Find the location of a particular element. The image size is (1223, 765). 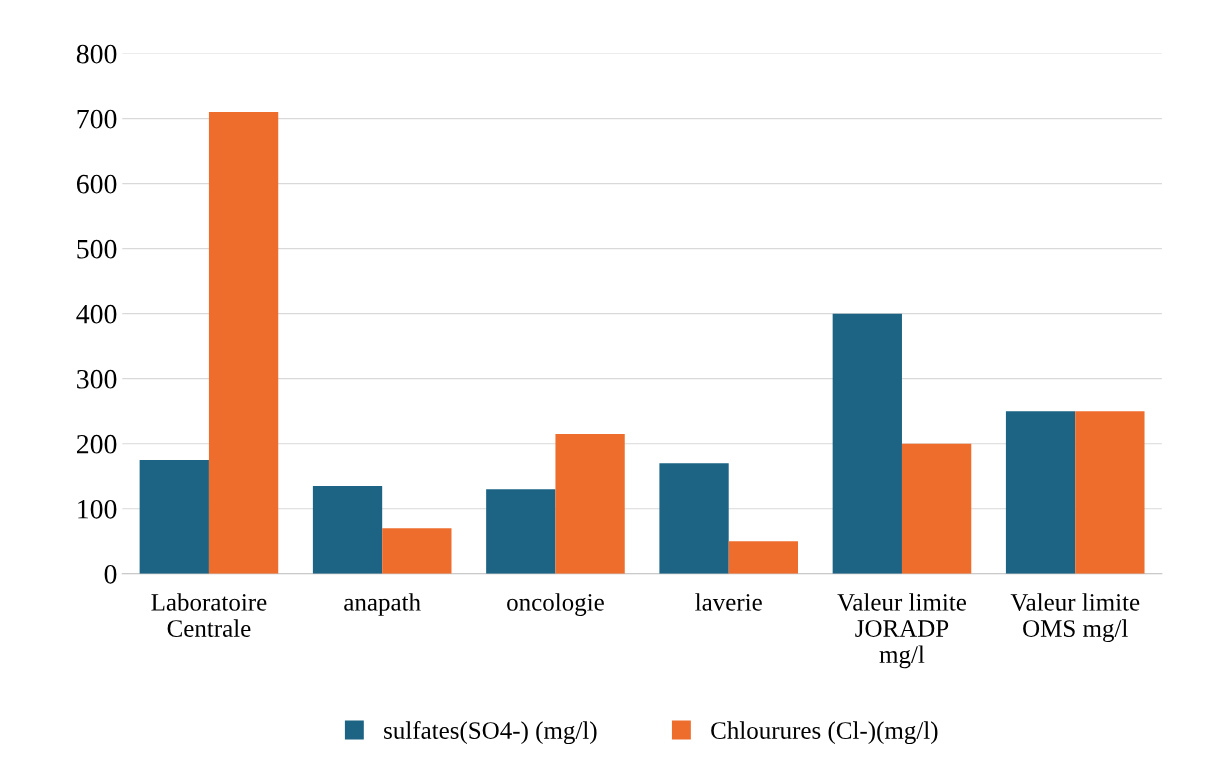

y-tick-label: 200 is located at coordinates (96, 444).